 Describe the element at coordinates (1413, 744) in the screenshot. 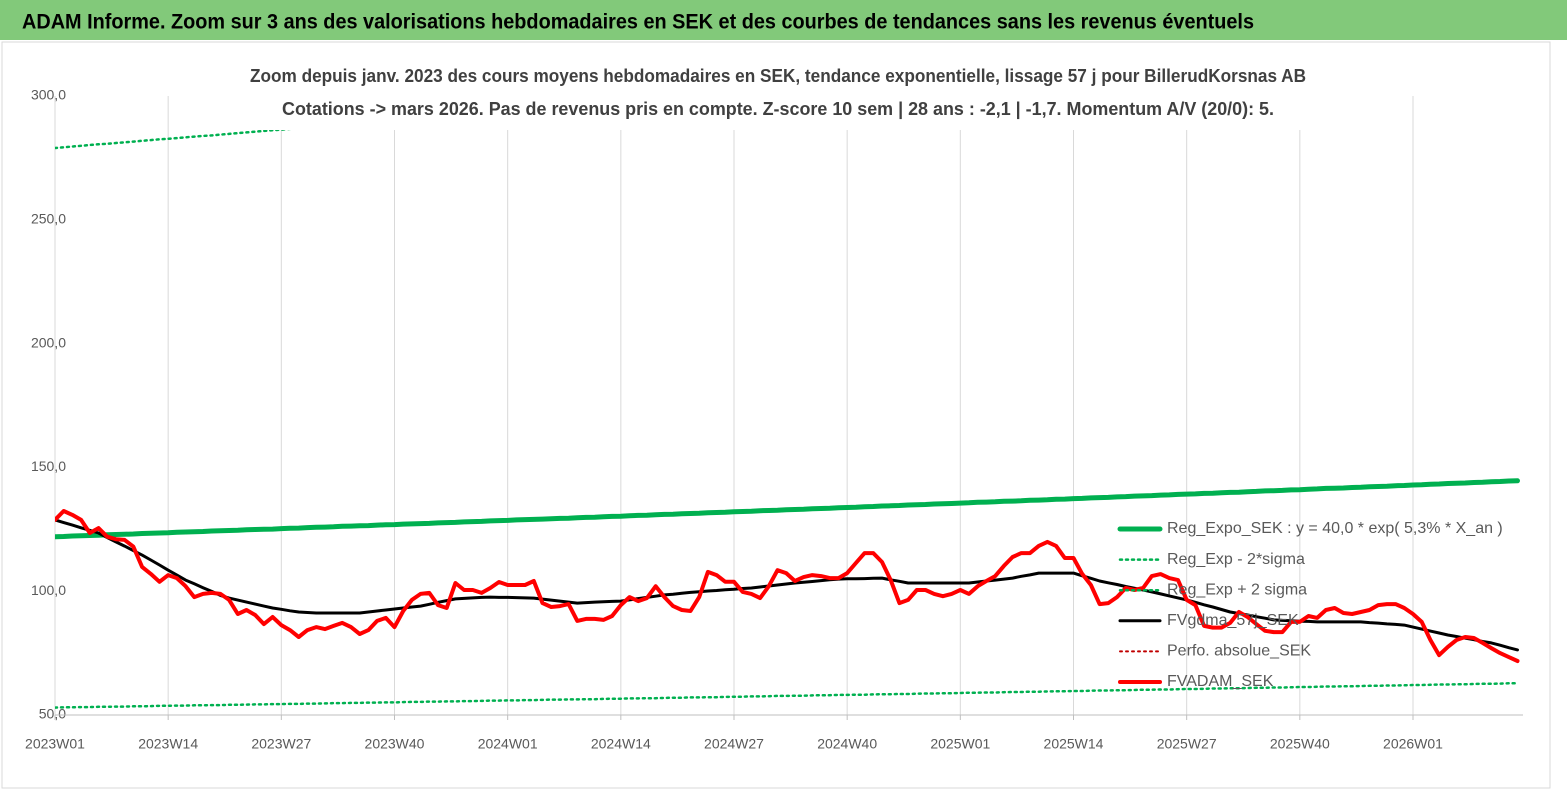

I see `x-tick-label: 2026W01` at that location.